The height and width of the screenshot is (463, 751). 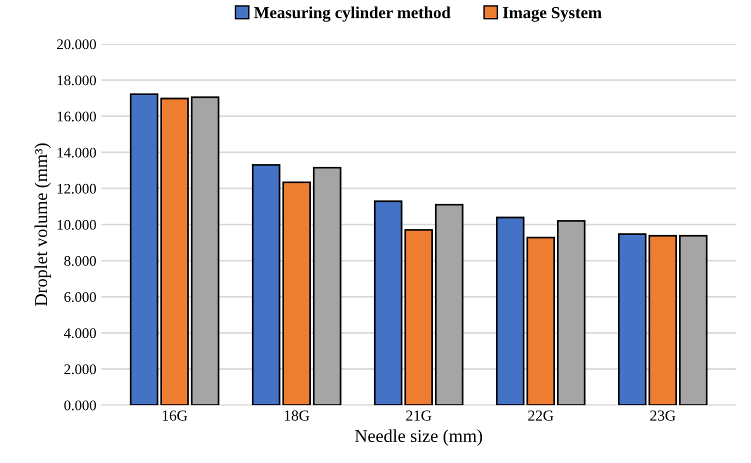 I want to click on x-tick-label: 21G, so click(x=419, y=415).